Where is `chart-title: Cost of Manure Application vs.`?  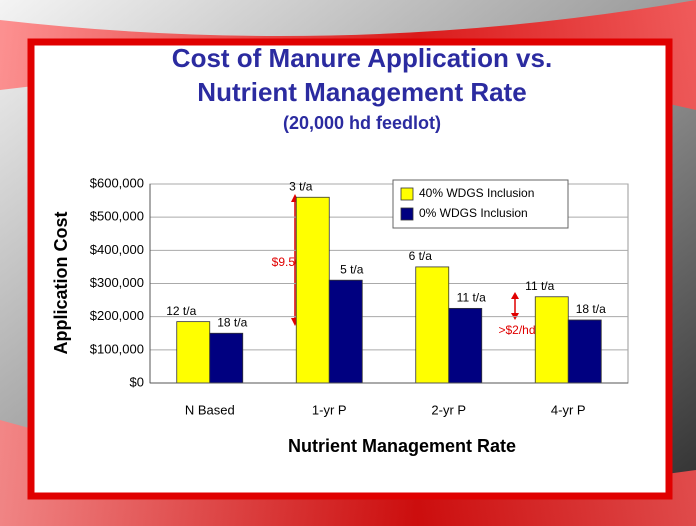 chart-title: Cost of Manure Application vs. is located at coordinates (362, 58).